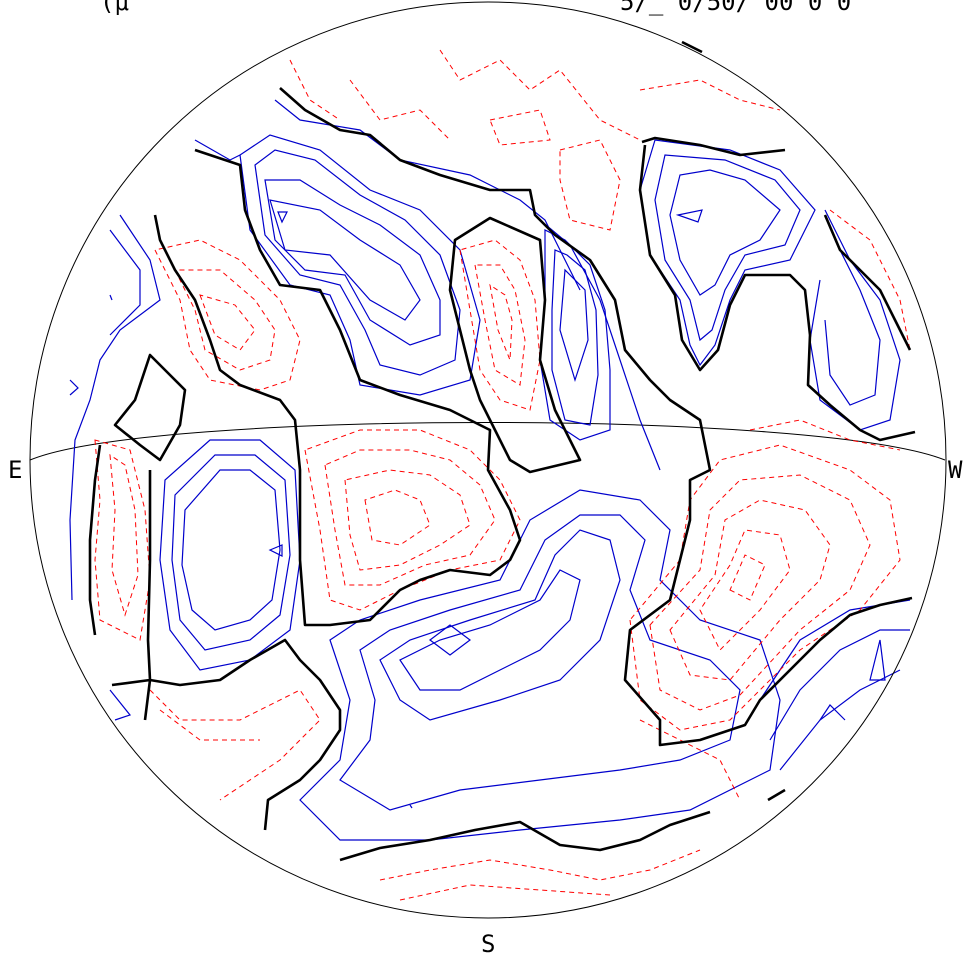 This screenshot has height=964, width=975. What do you see at coordinates (15, 470) in the screenshot?
I see `compass-label-east: E` at bounding box center [15, 470].